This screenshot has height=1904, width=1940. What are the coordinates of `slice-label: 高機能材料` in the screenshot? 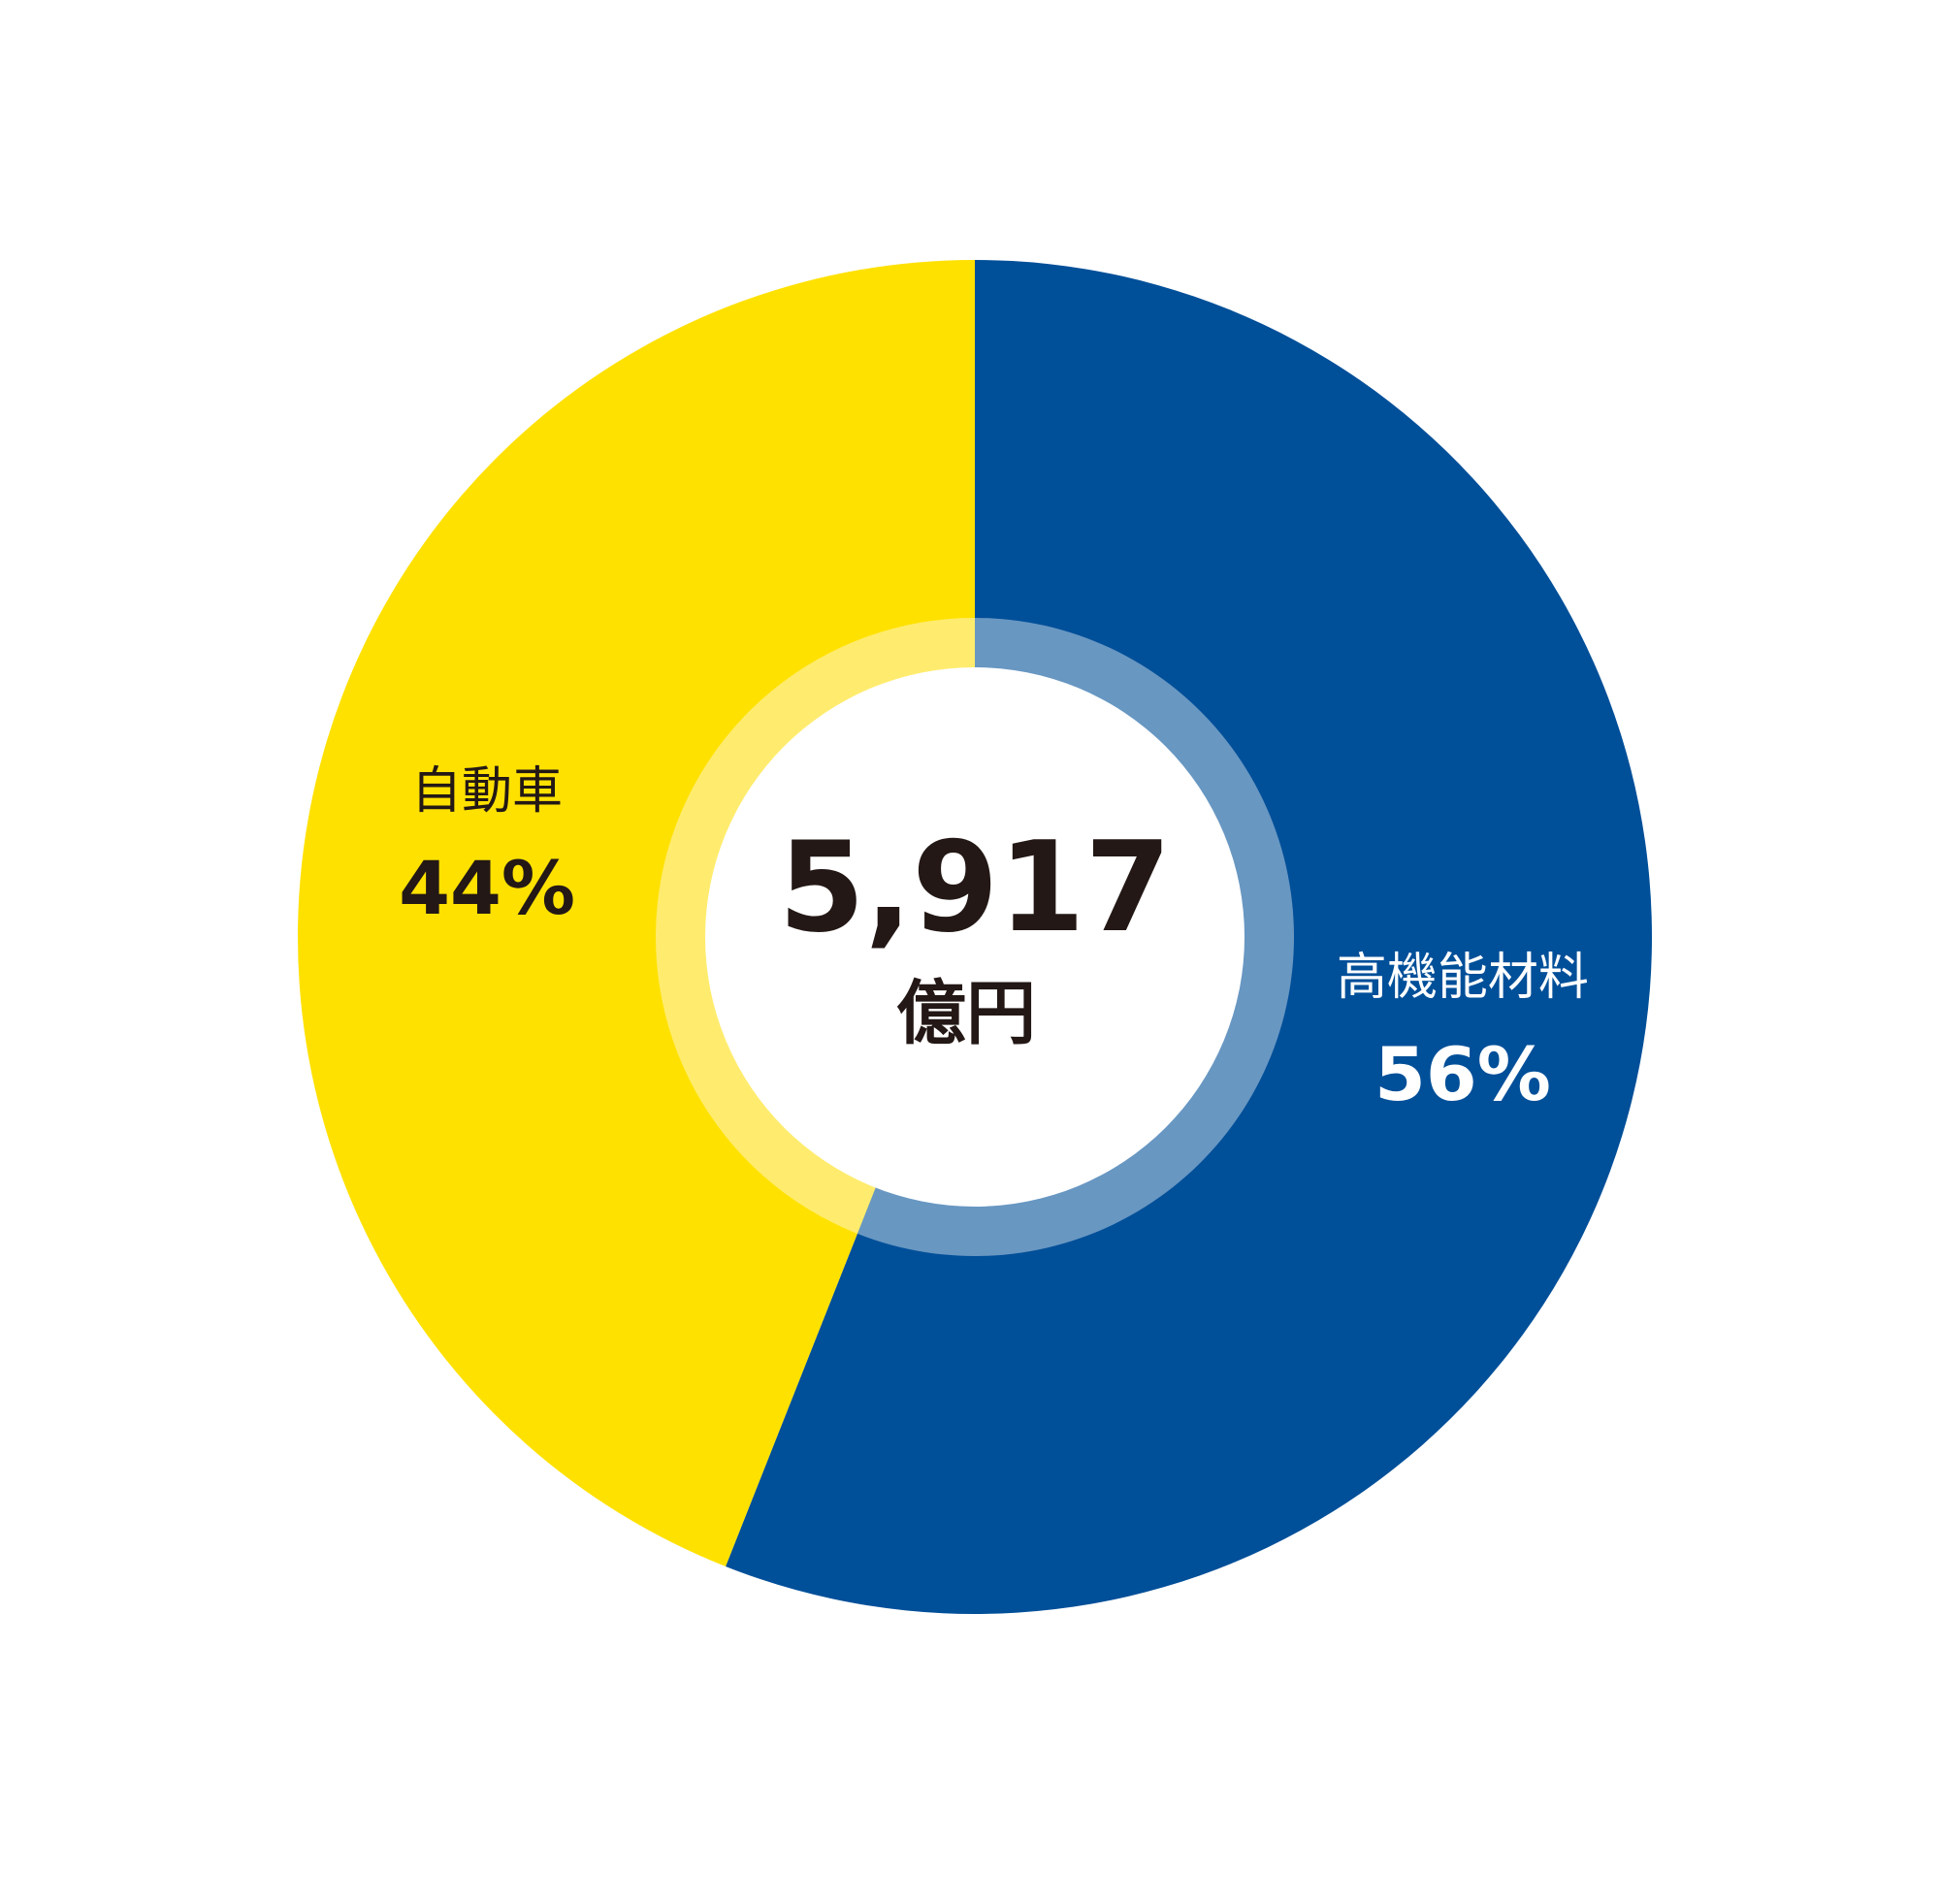 It's located at (1463, 978).